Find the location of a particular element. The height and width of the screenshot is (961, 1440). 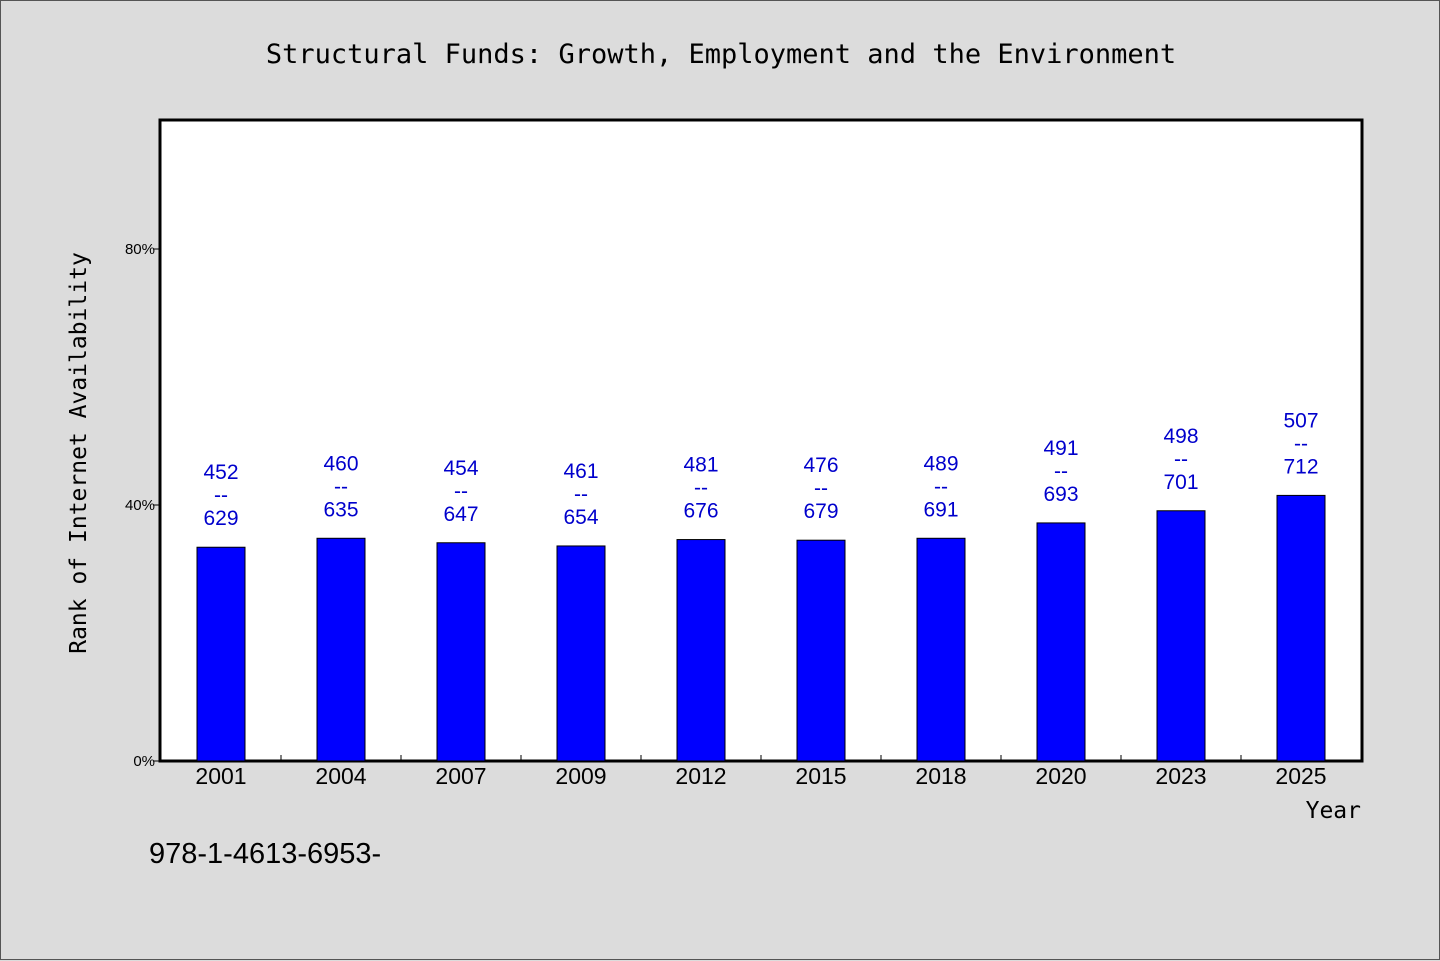

x-tick-label-2009: 2009 is located at coordinates (580, 776).